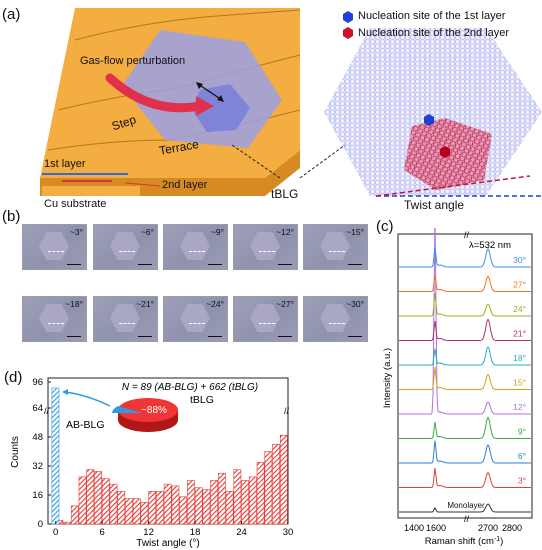 Image resolution: width=542 pixels, height=550 pixels. What do you see at coordinates (215, 304) in the screenshot?
I see `angle-label: ~24°` at bounding box center [215, 304].